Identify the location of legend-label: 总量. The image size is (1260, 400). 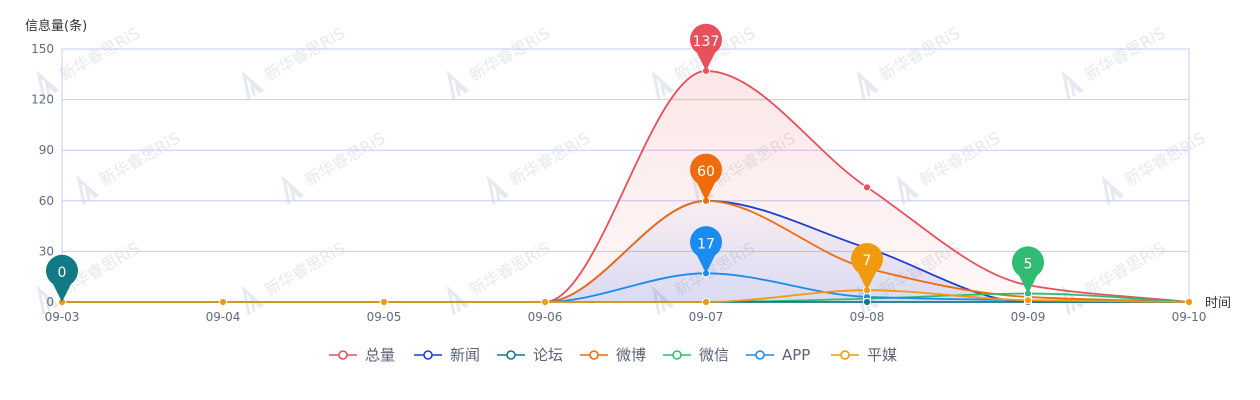
(380, 355).